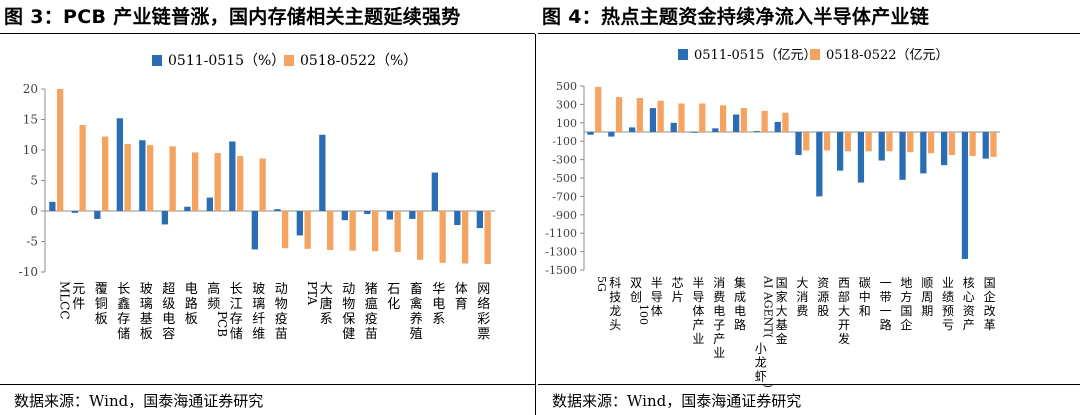  I want to click on figure-title: 图 3：PCB 产业链普涨，国内存储相关主题延续强势, so click(232, 17).